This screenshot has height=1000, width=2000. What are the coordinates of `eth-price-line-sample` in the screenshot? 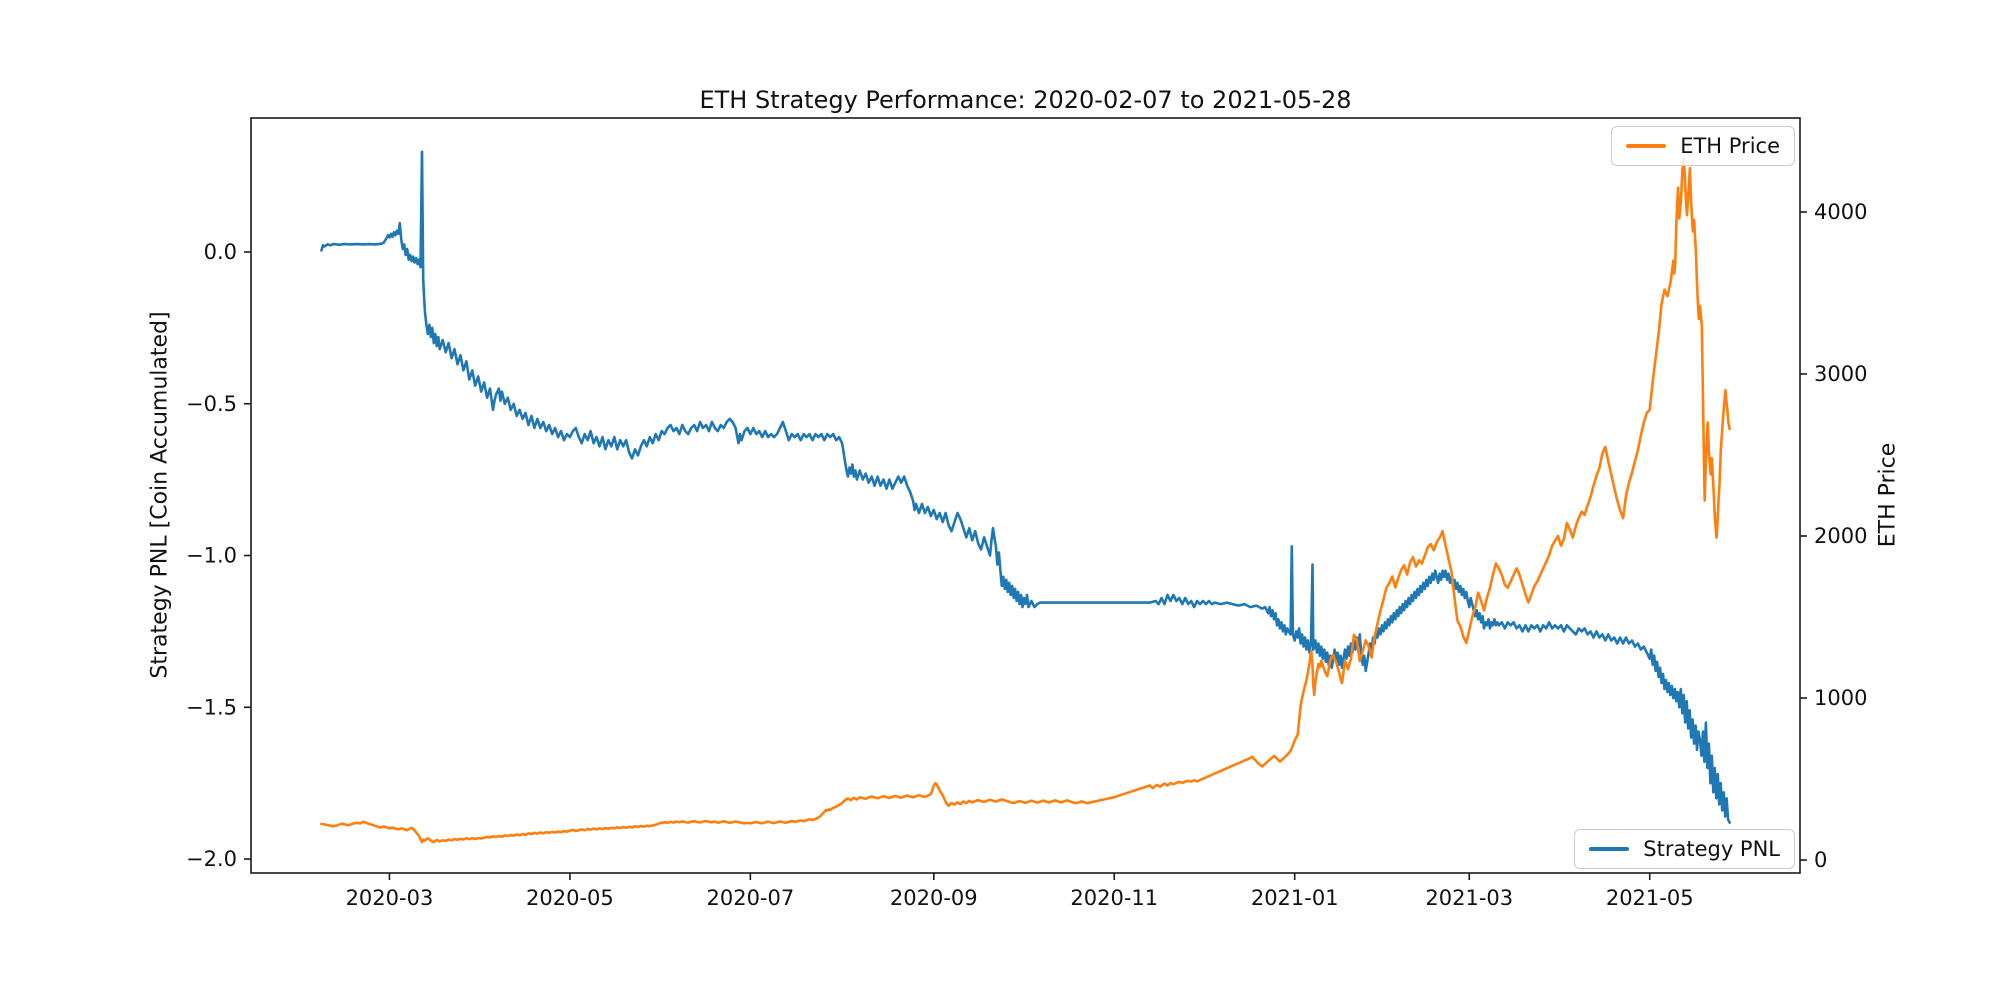 It's located at (1646, 146).